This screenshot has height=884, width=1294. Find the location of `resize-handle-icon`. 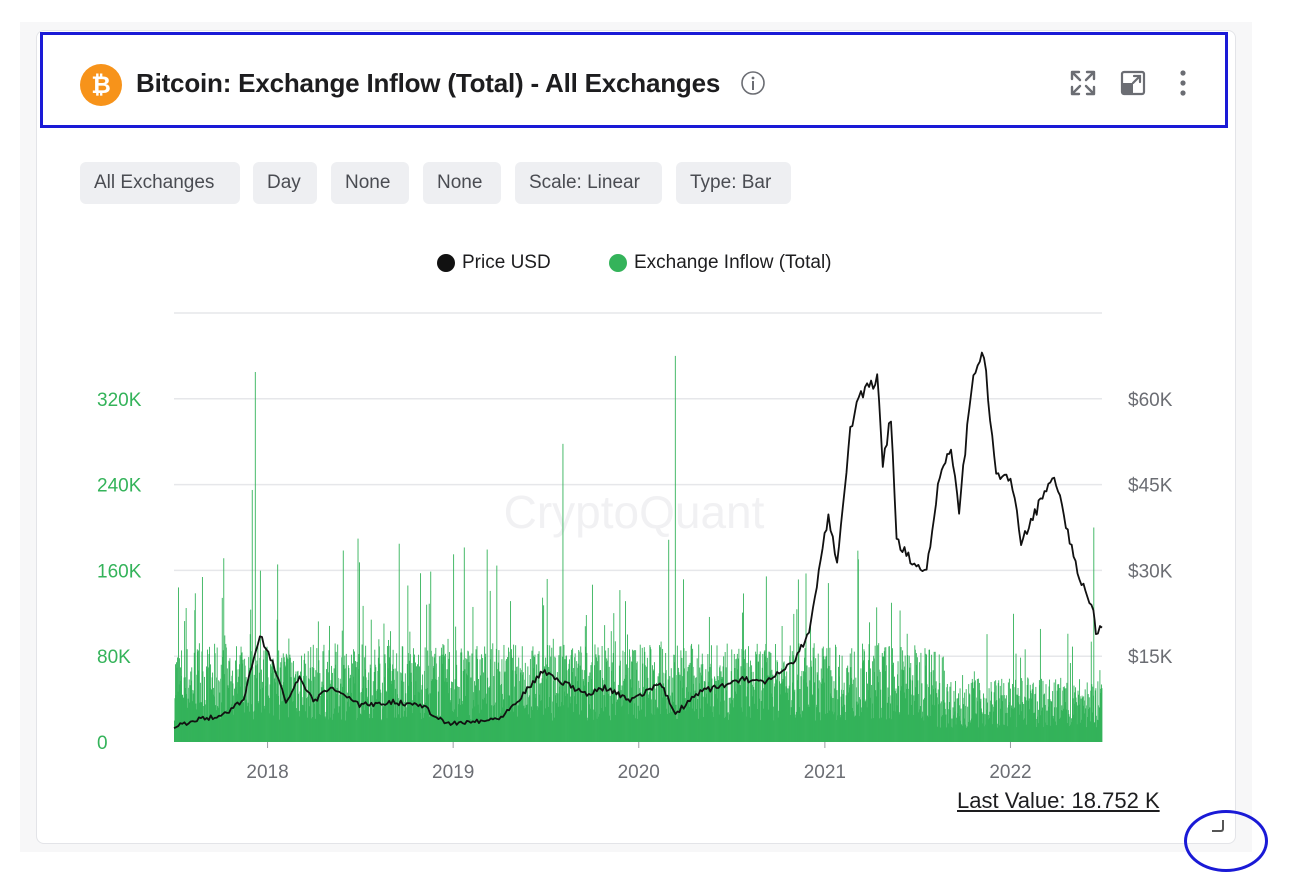

resize-handle-icon is located at coordinates (1218, 826).